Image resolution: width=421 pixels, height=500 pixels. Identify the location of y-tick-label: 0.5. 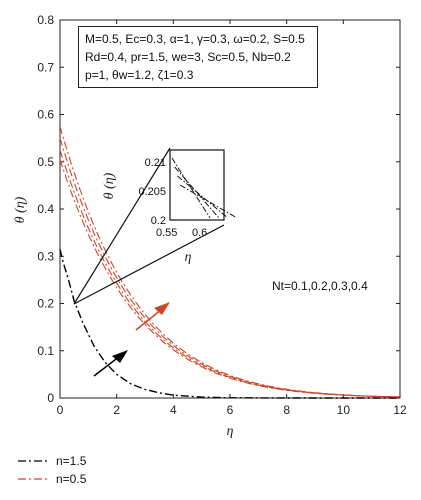
(45, 162).